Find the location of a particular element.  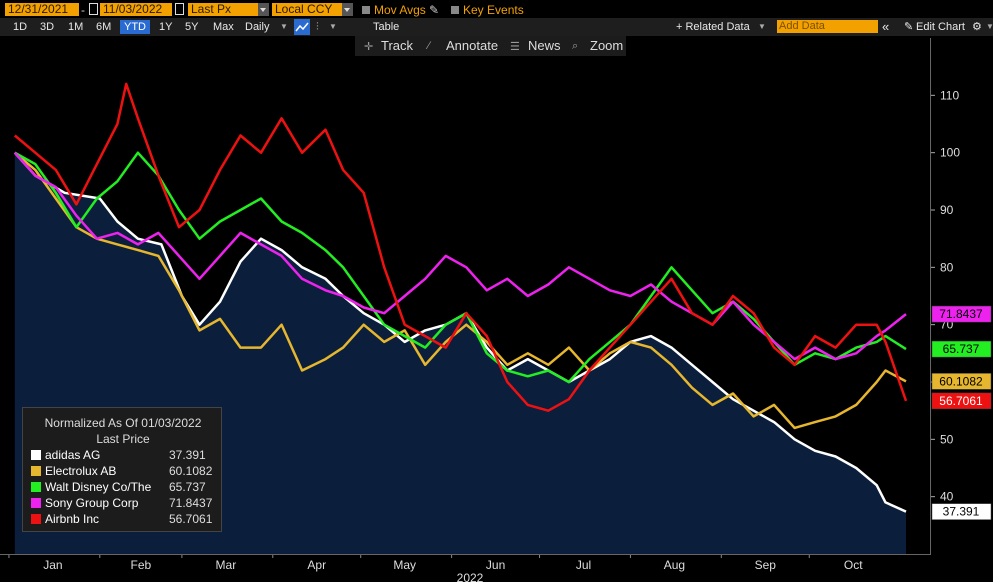

y-tick-label: 70 is located at coordinates (947, 325).